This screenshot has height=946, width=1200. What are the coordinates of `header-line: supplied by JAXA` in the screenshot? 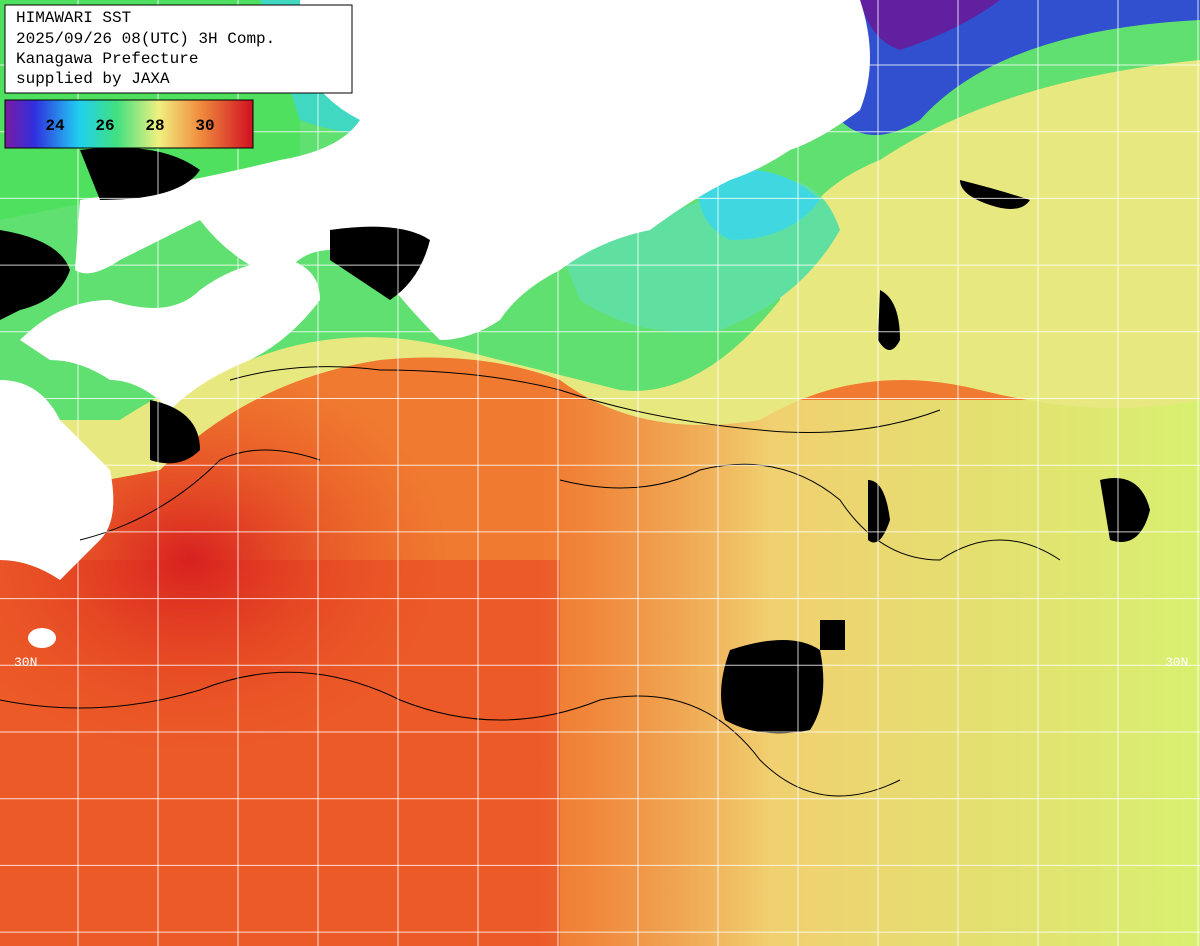 It's located at (93, 79).